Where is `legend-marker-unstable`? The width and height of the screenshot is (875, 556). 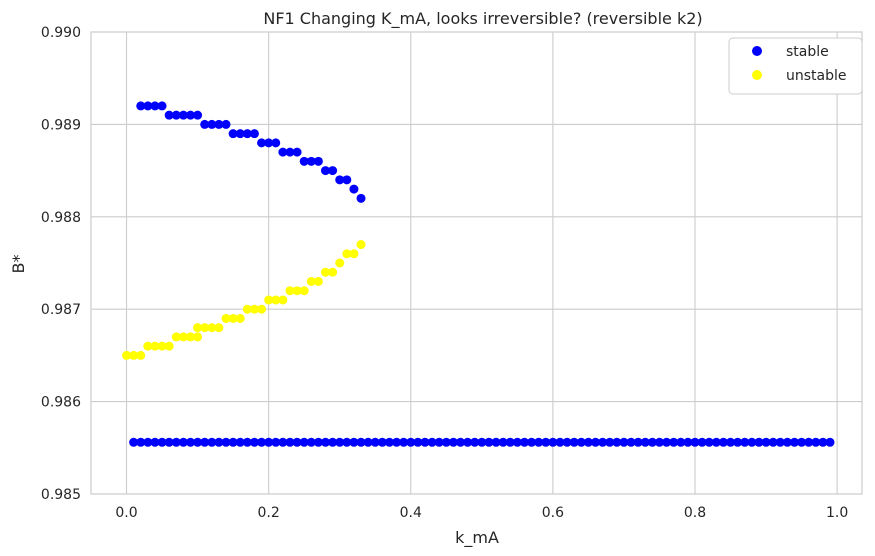
legend-marker-unstable is located at coordinates (757, 75).